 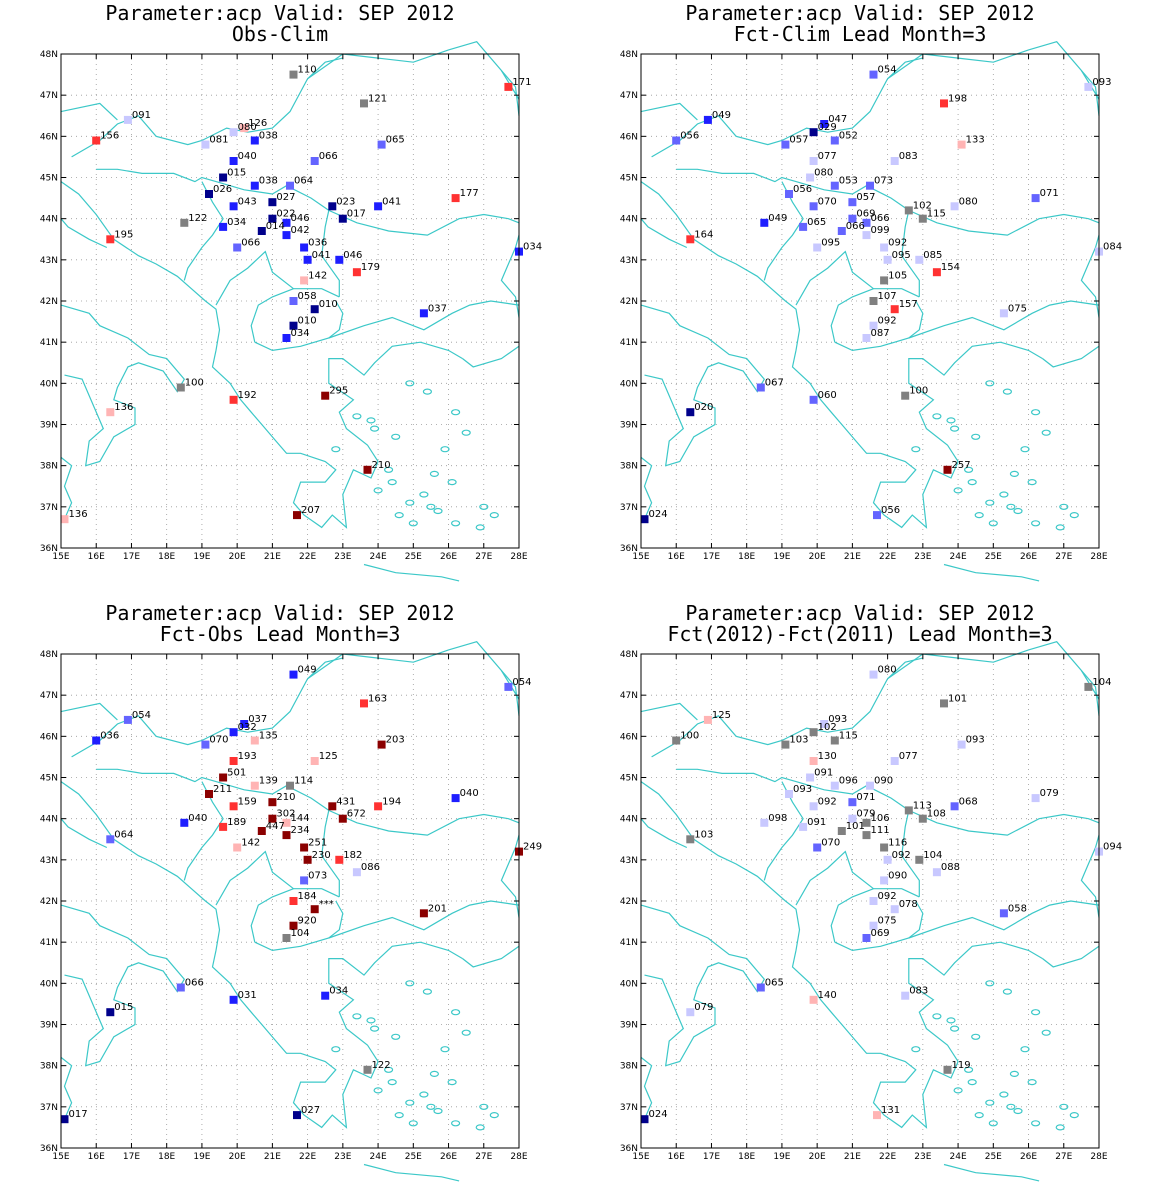 I want to click on station-value-label: 122, so click(x=381, y=1065).